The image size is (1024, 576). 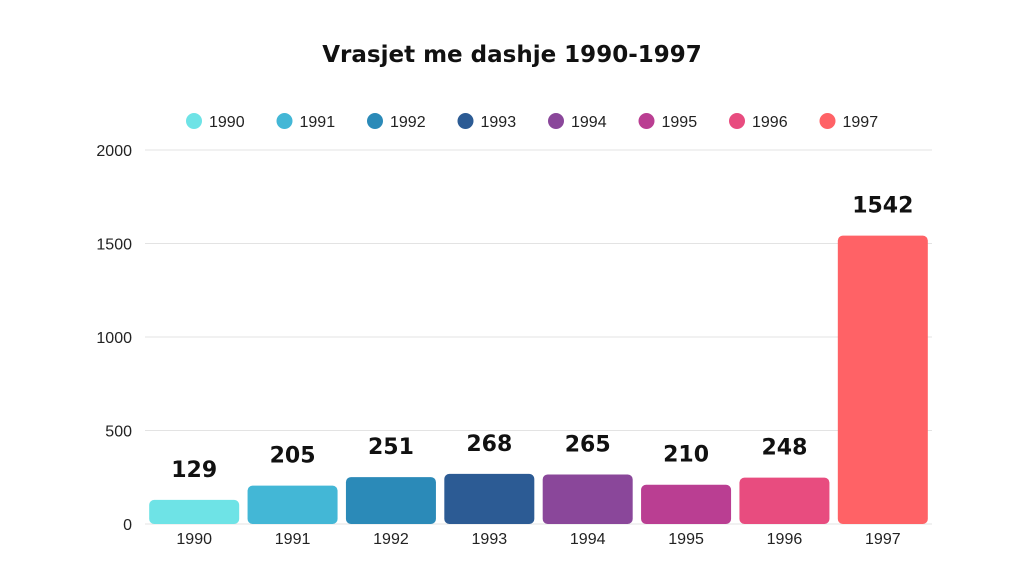 What do you see at coordinates (114, 151) in the screenshot?
I see `y-tick-label: 2000` at bounding box center [114, 151].